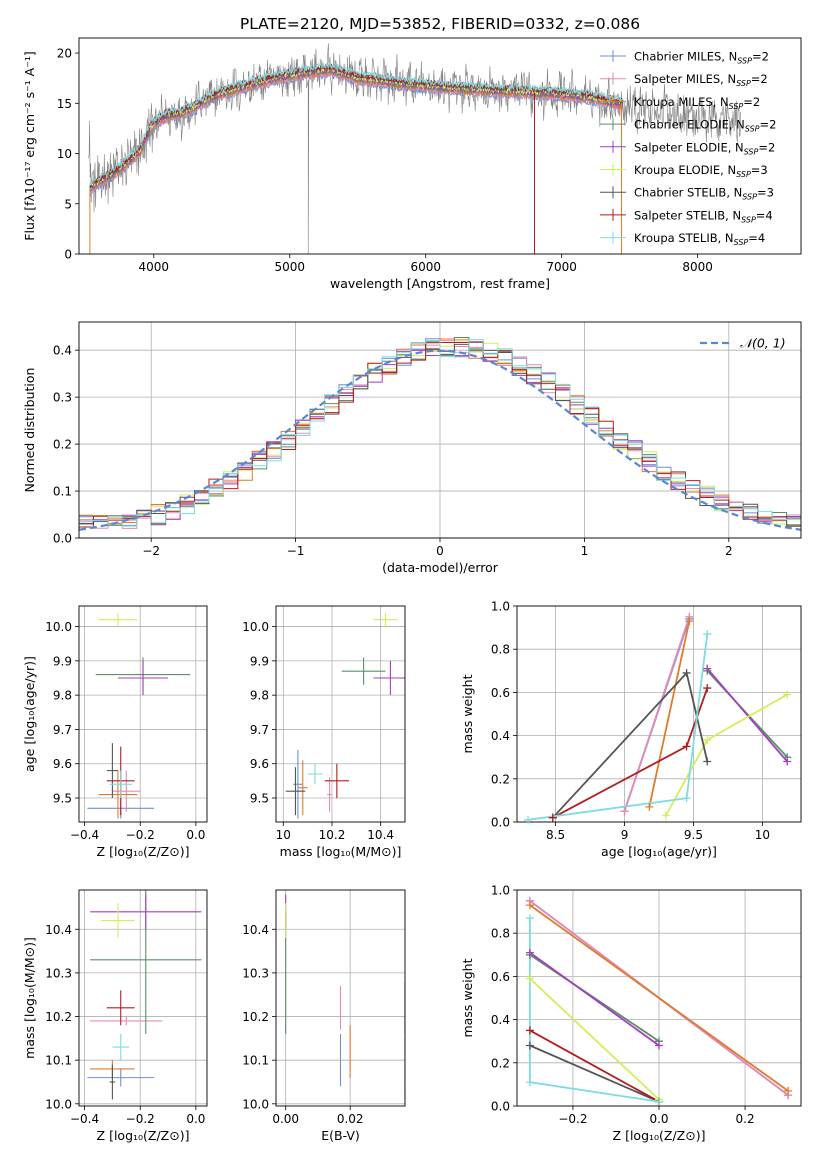 The image size is (819, 1170). What do you see at coordinates (685, 79) in the screenshot?
I see `legend-label-text: Salpeter MILES, N` at bounding box center [685, 79].